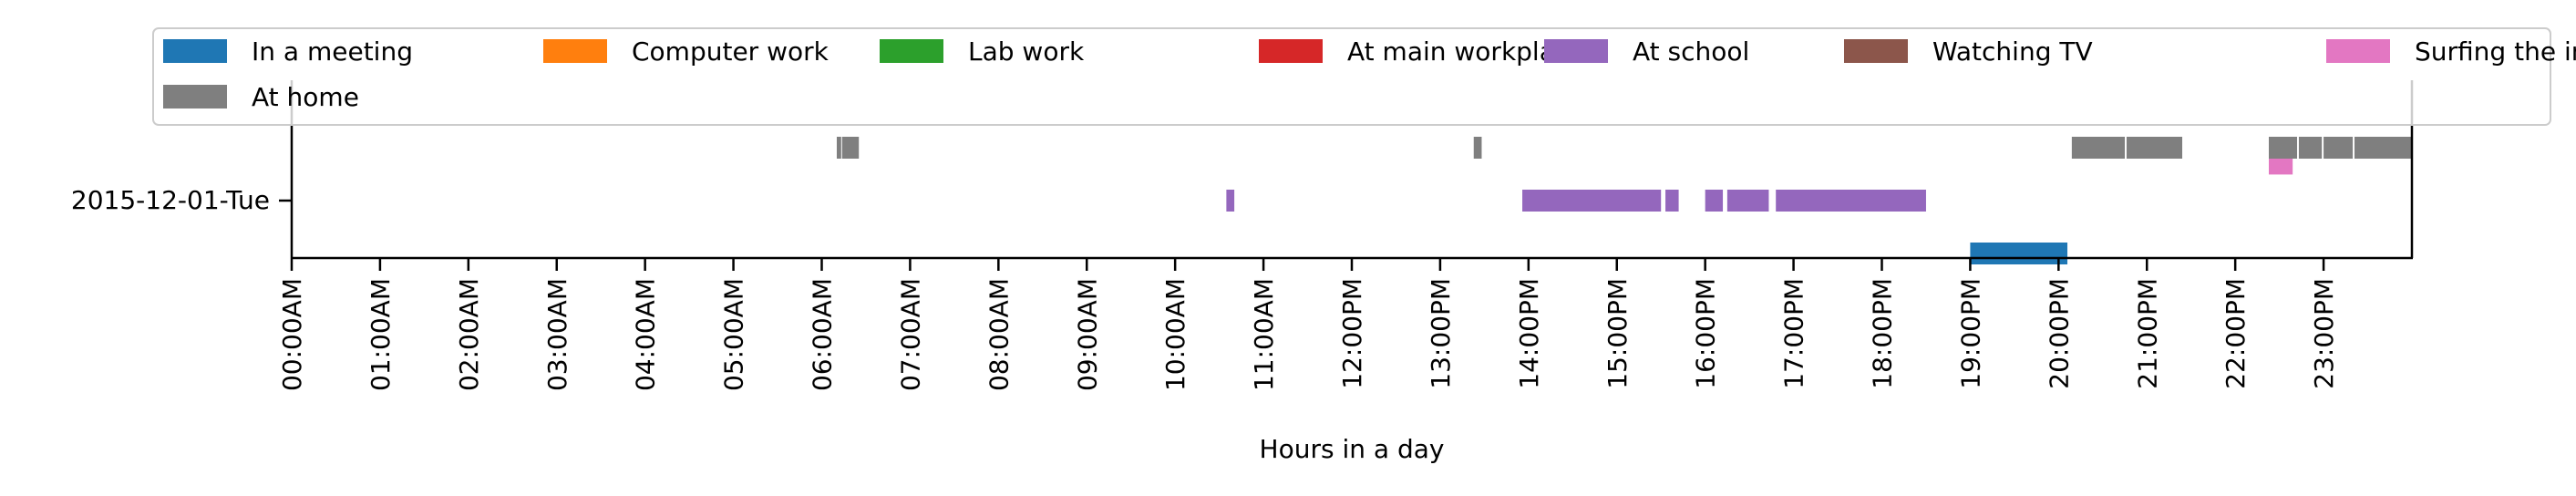 The width and height of the screenshot is (2576, 496). Describe the element at coordinates (1026, 51) in the screenshot. I see `legend-label: Lab work` at that location.